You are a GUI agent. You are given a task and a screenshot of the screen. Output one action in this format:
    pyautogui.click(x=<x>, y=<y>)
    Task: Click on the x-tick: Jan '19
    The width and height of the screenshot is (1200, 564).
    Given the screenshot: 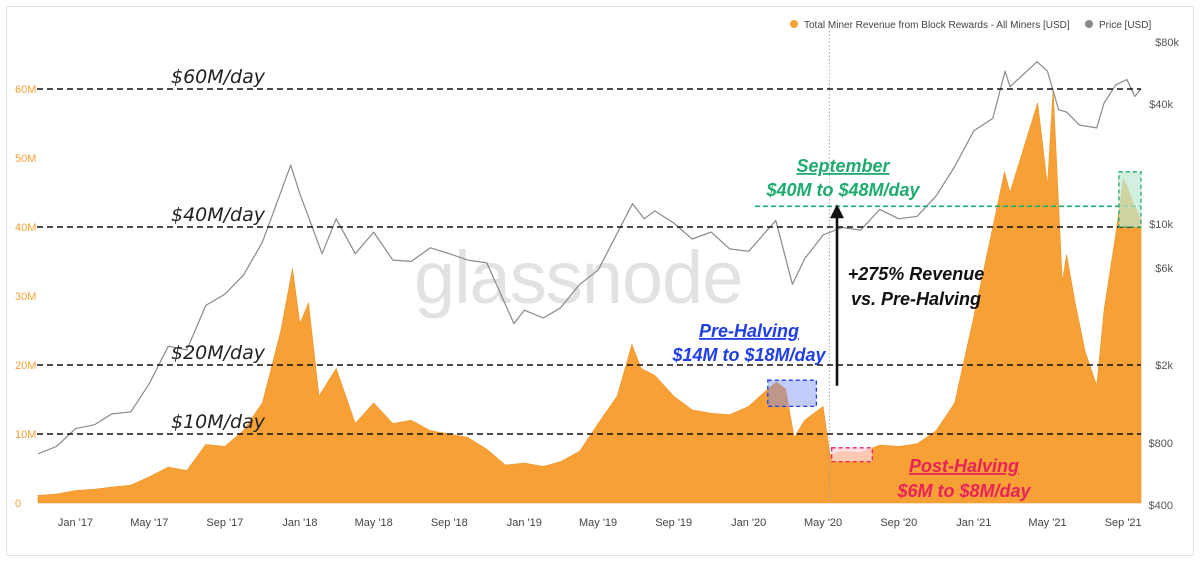 What is the action you would take?
    pyautogui.click(x=524, y=523)
    